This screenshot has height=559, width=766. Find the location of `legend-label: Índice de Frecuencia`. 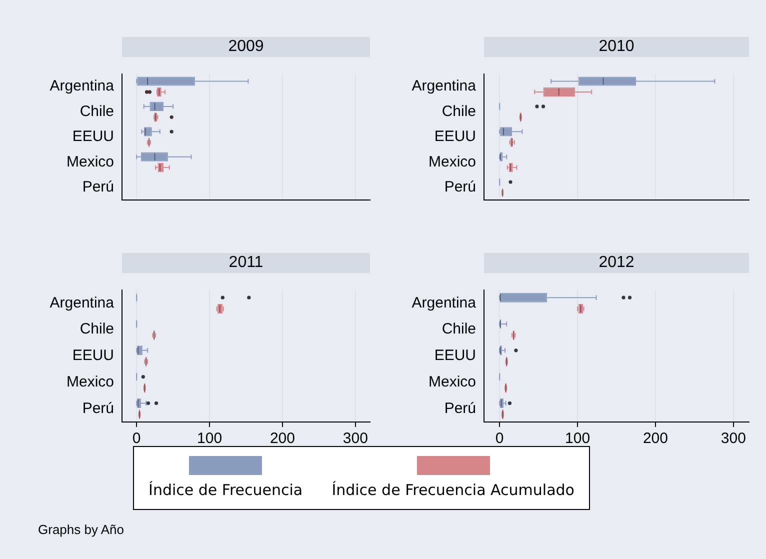

legend-label: Índice de Frecuencia is located at coordinates (225, 490).